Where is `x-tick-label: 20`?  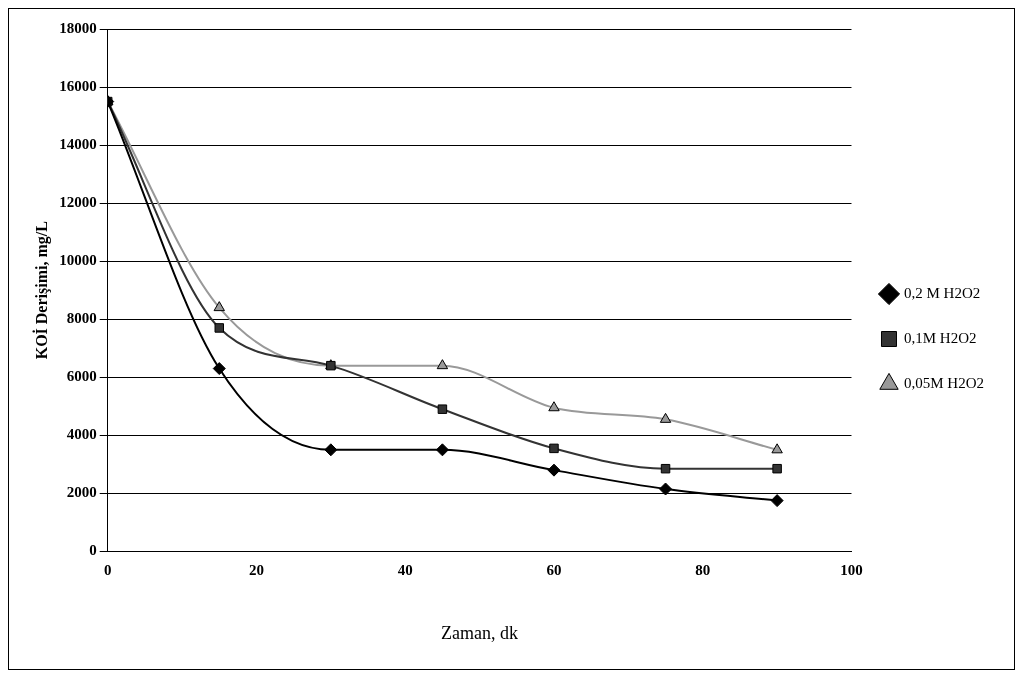
x-tick-label: 20 is located at coordinates (256, 570).